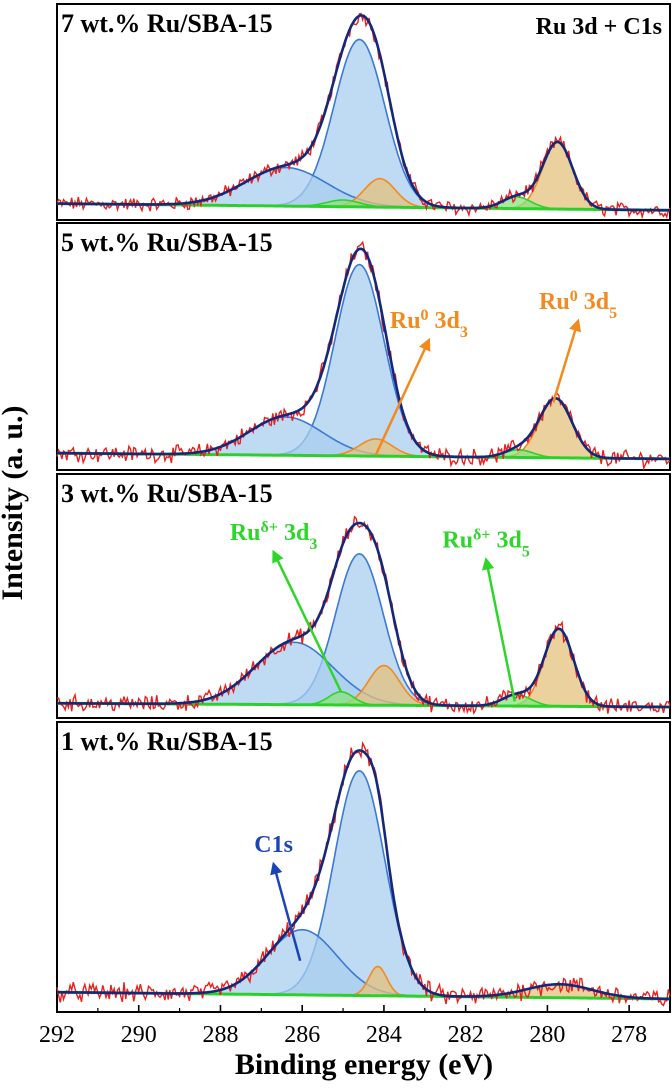 The image size is (672, 1090). What do you see at coordinates (629, 1035) in the screenshot?
I see `x-tick-label: 278` at bounding box center [629, 1035].